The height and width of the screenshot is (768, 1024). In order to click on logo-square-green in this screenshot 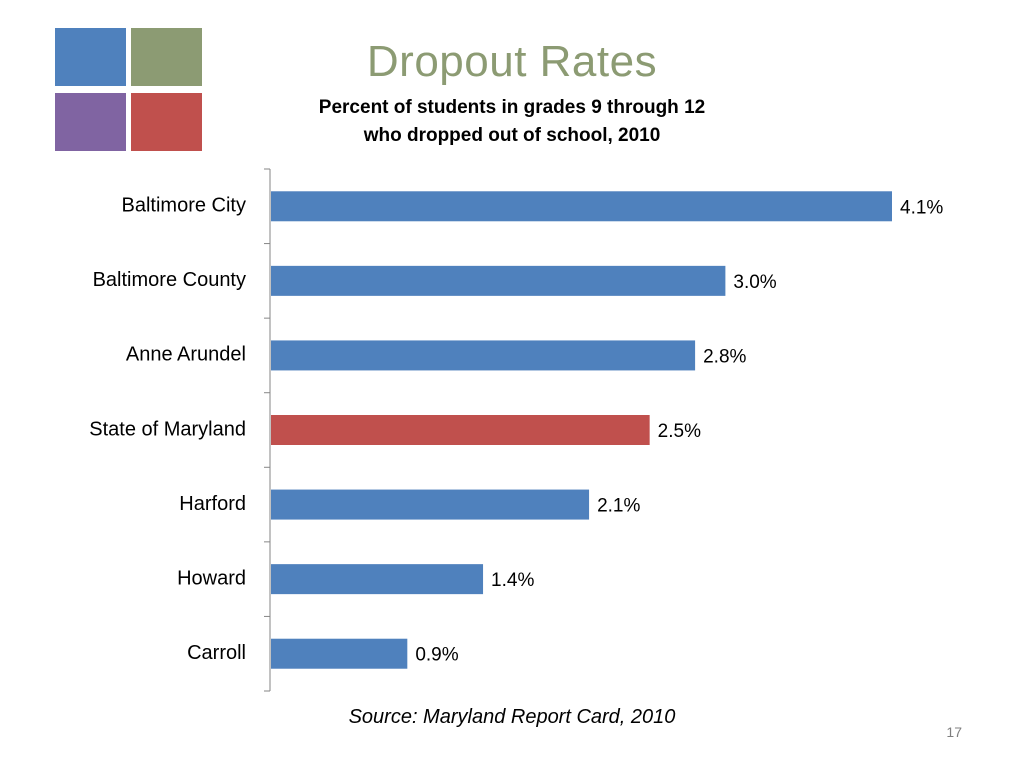, I will do `click(166, 57)`.